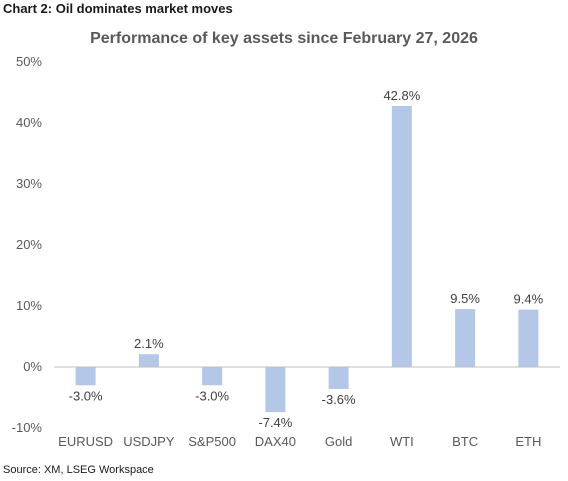 The height and width of the screenshot is (481, 568). Describe the element at coordinates (275, 441) in the screenshot. I see `x-tick-label: DAX40` at that location.